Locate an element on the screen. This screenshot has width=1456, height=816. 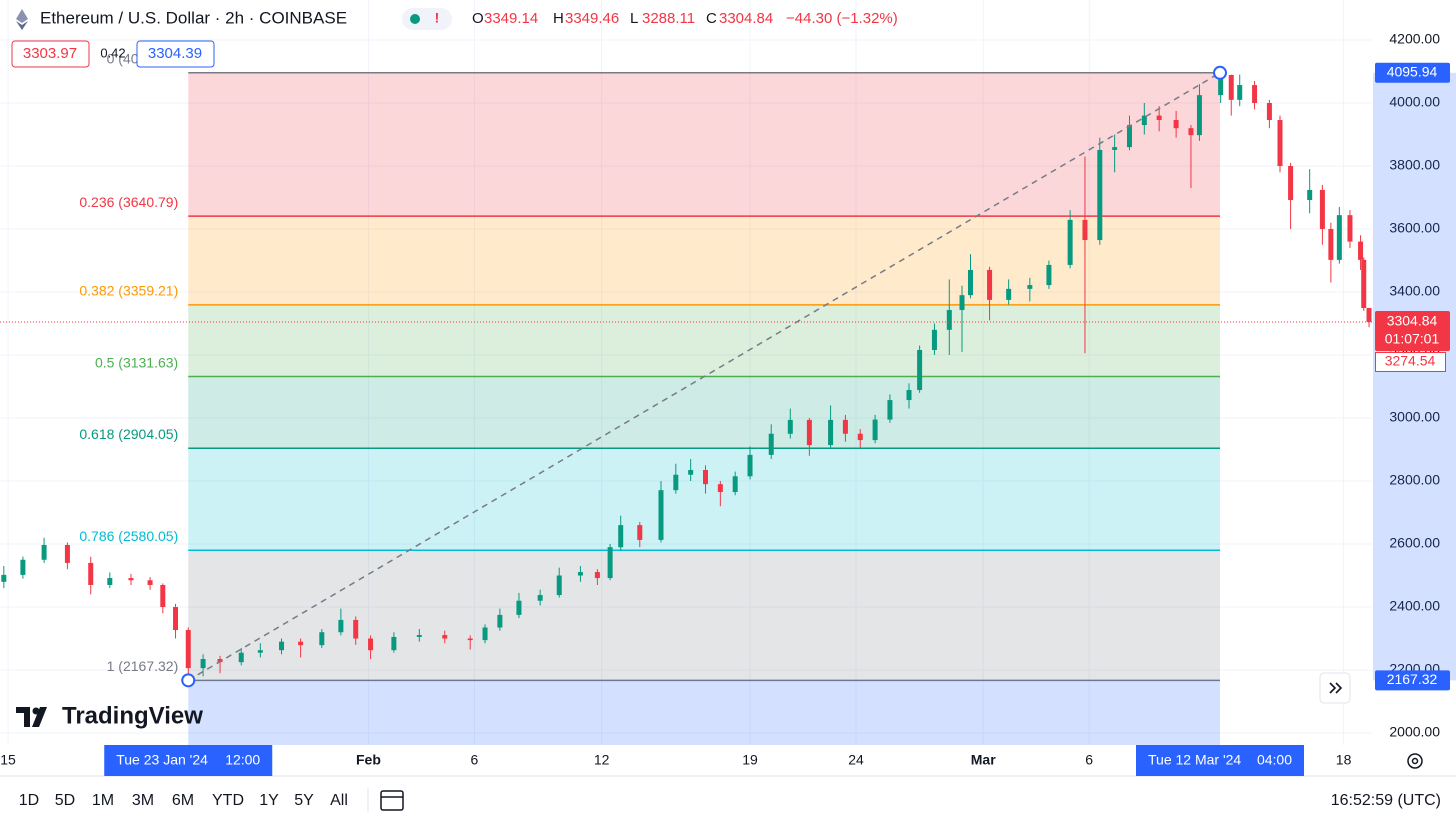
settings-icon is located at coordinates (1415, 761).